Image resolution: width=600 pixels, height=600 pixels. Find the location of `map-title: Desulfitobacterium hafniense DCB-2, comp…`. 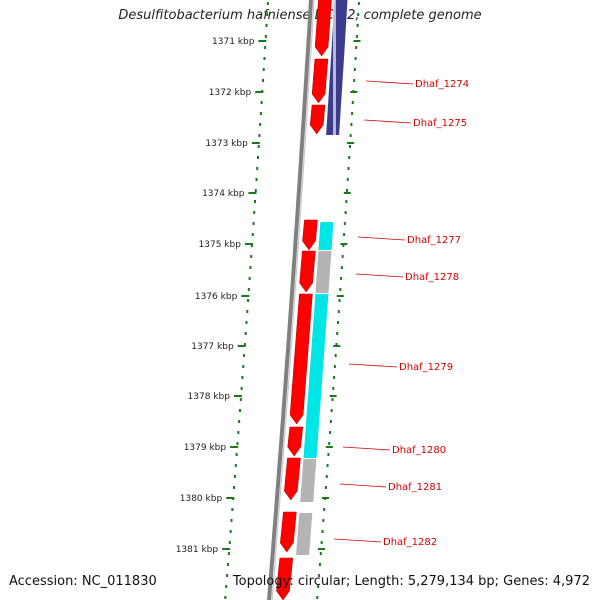

map-title: Desulfitobacterium hafniense DCB-2, comp… is located at coordinates (300, 15).